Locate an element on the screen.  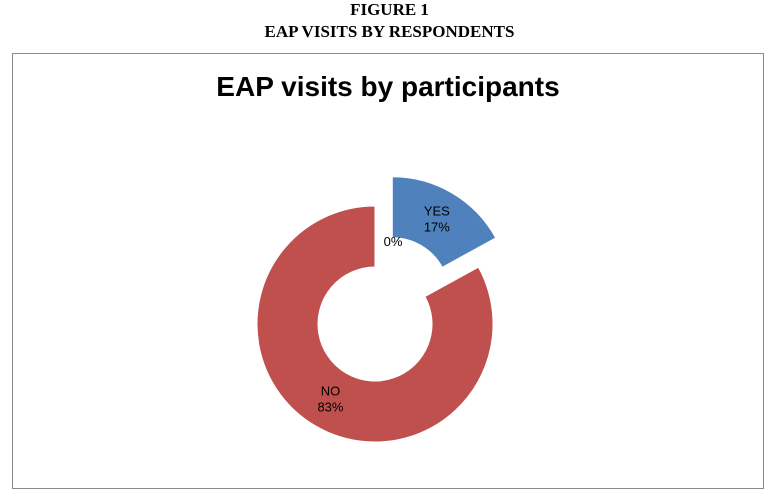
data-label-yes-name: YES is located at coordinates (437, 210).